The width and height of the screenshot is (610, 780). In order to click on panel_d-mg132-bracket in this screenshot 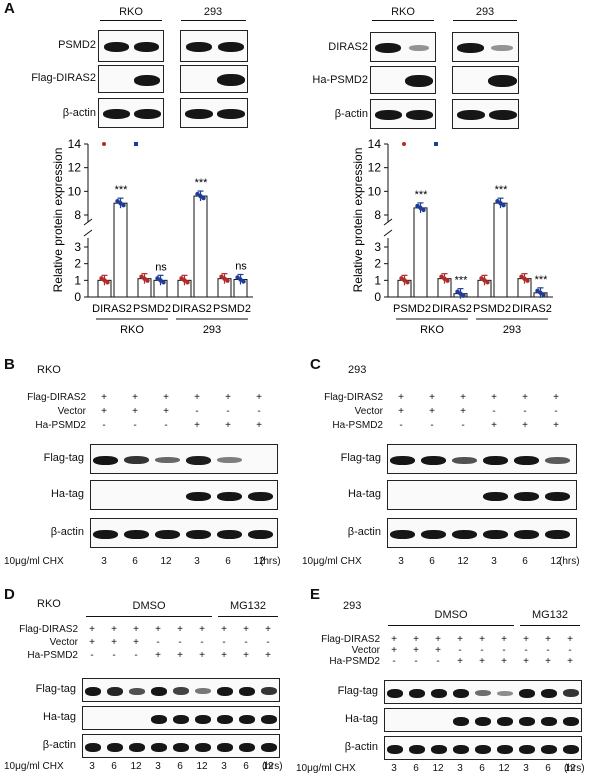, I will do `click(248, 616)`.